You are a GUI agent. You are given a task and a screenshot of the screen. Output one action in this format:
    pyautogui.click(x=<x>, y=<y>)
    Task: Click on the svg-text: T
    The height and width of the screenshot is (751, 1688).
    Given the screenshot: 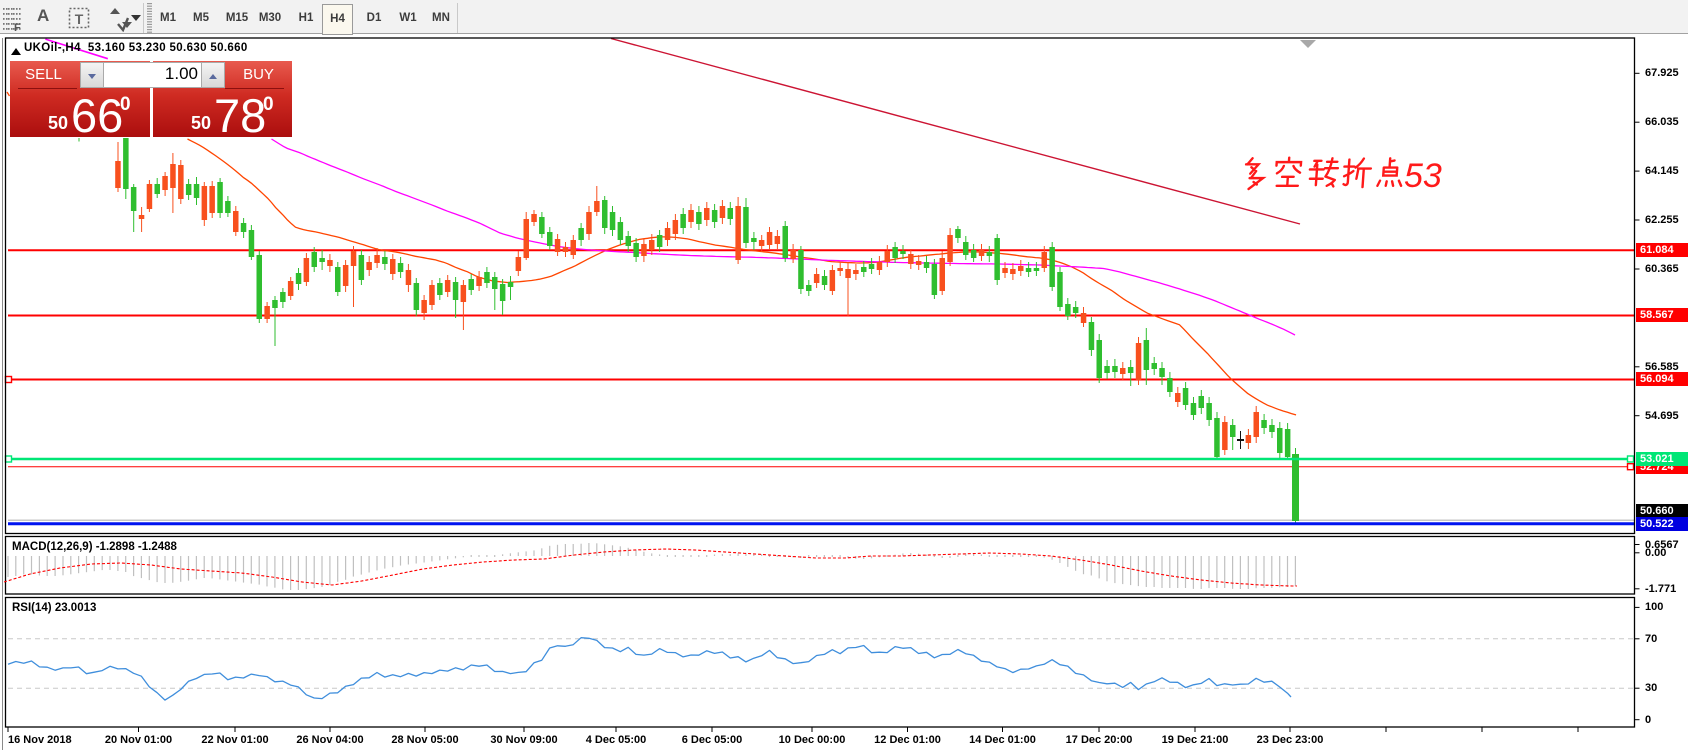 What is the action you would take?
    pyautogui.click(x=79, y=19)
    